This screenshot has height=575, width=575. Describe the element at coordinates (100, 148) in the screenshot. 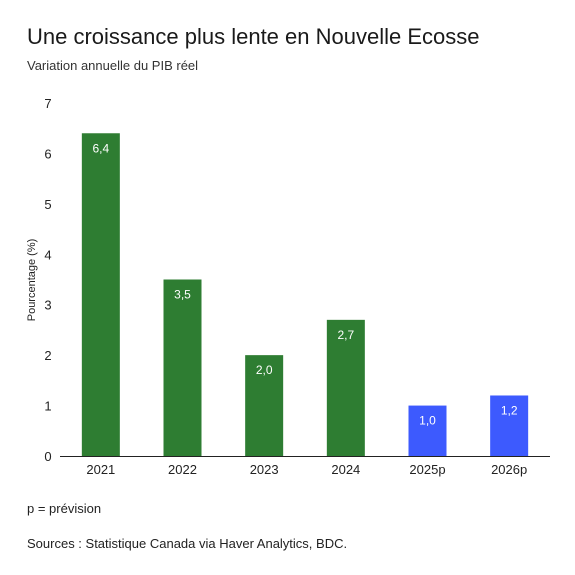

I see `bar-value-label: 6,4` at that location.